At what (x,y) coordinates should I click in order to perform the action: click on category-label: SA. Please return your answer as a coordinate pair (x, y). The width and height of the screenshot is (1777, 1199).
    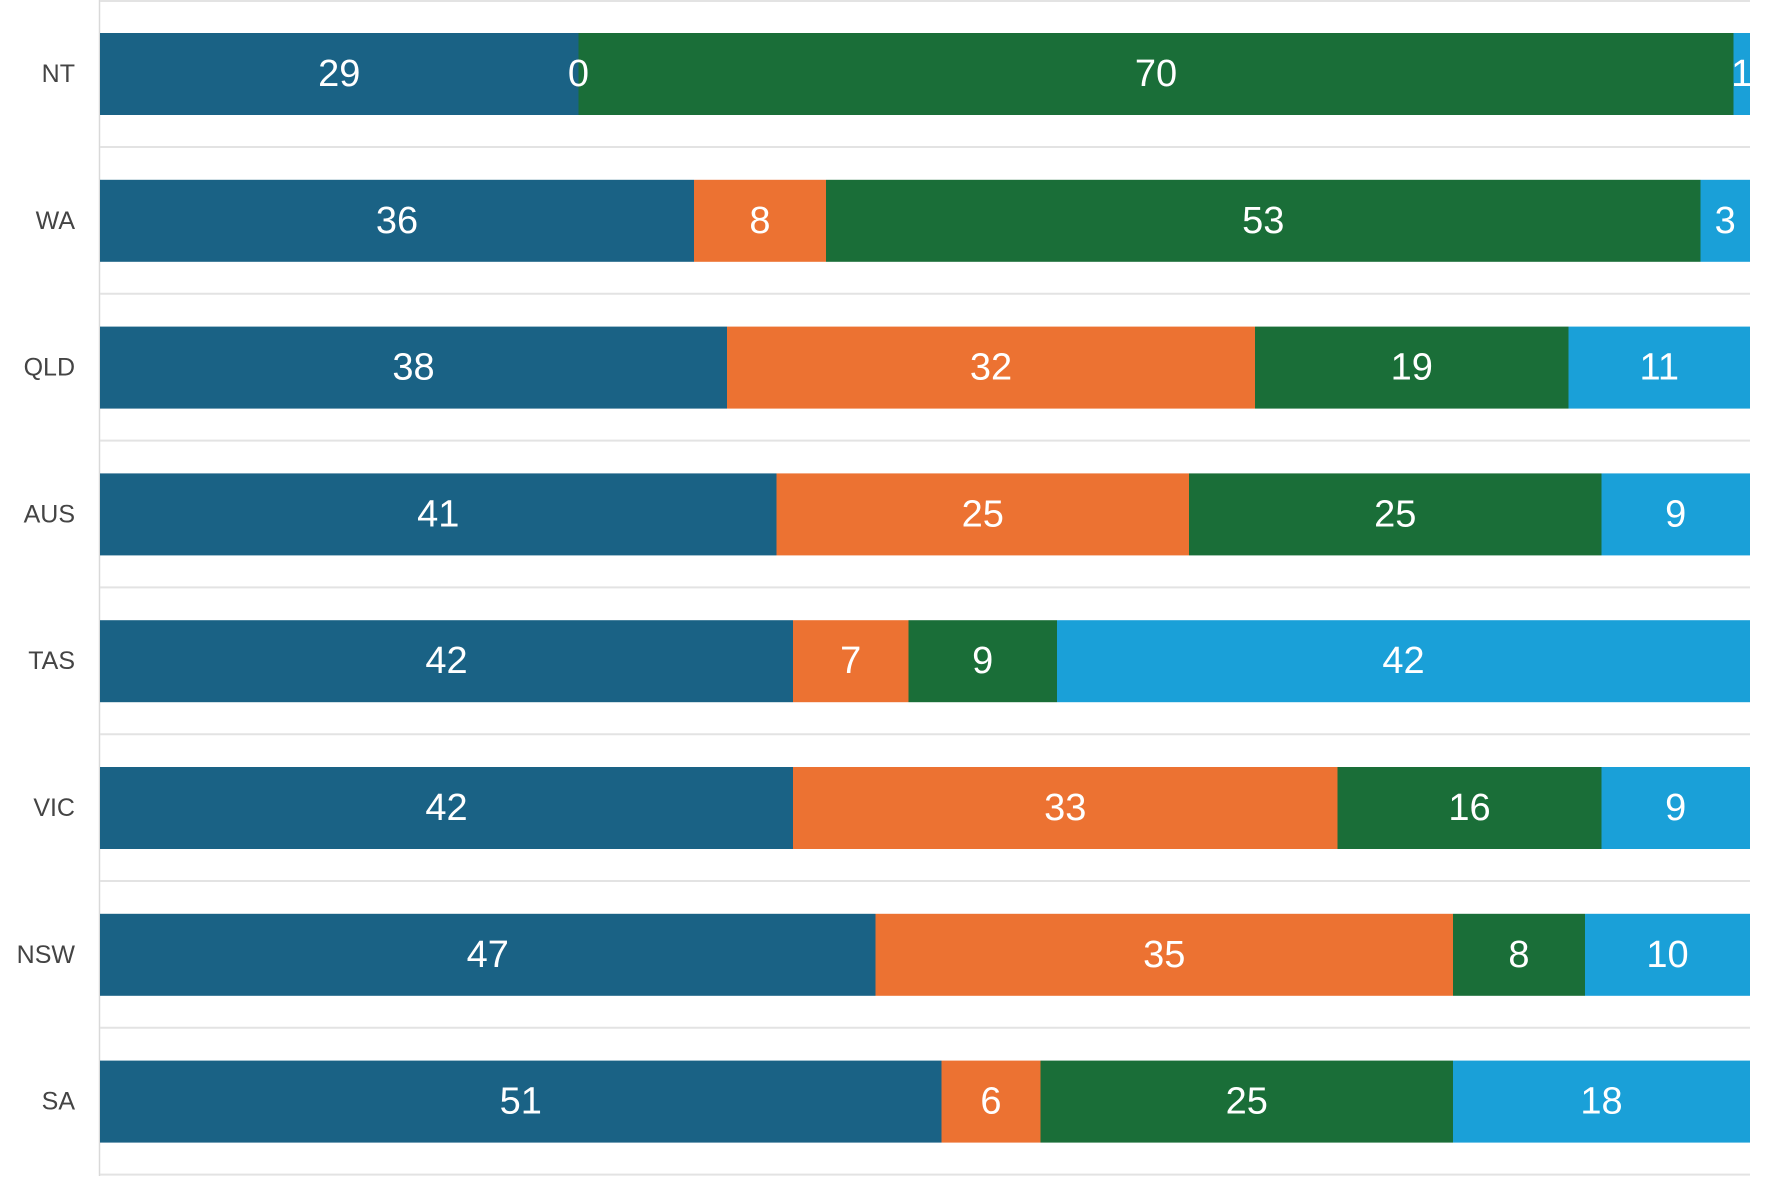
    Looking at the image, I should click on (59, 1102).